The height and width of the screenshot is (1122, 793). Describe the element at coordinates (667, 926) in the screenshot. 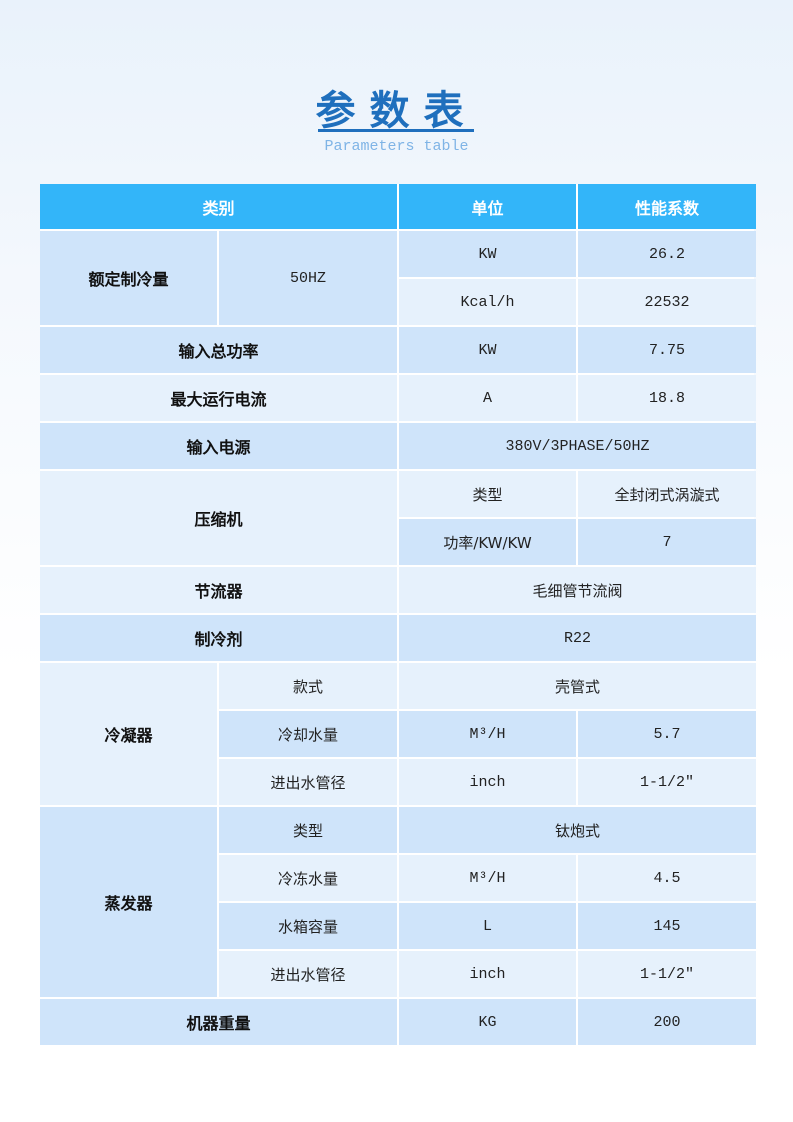

I see `evaporator-tank-value: 145` at that location.